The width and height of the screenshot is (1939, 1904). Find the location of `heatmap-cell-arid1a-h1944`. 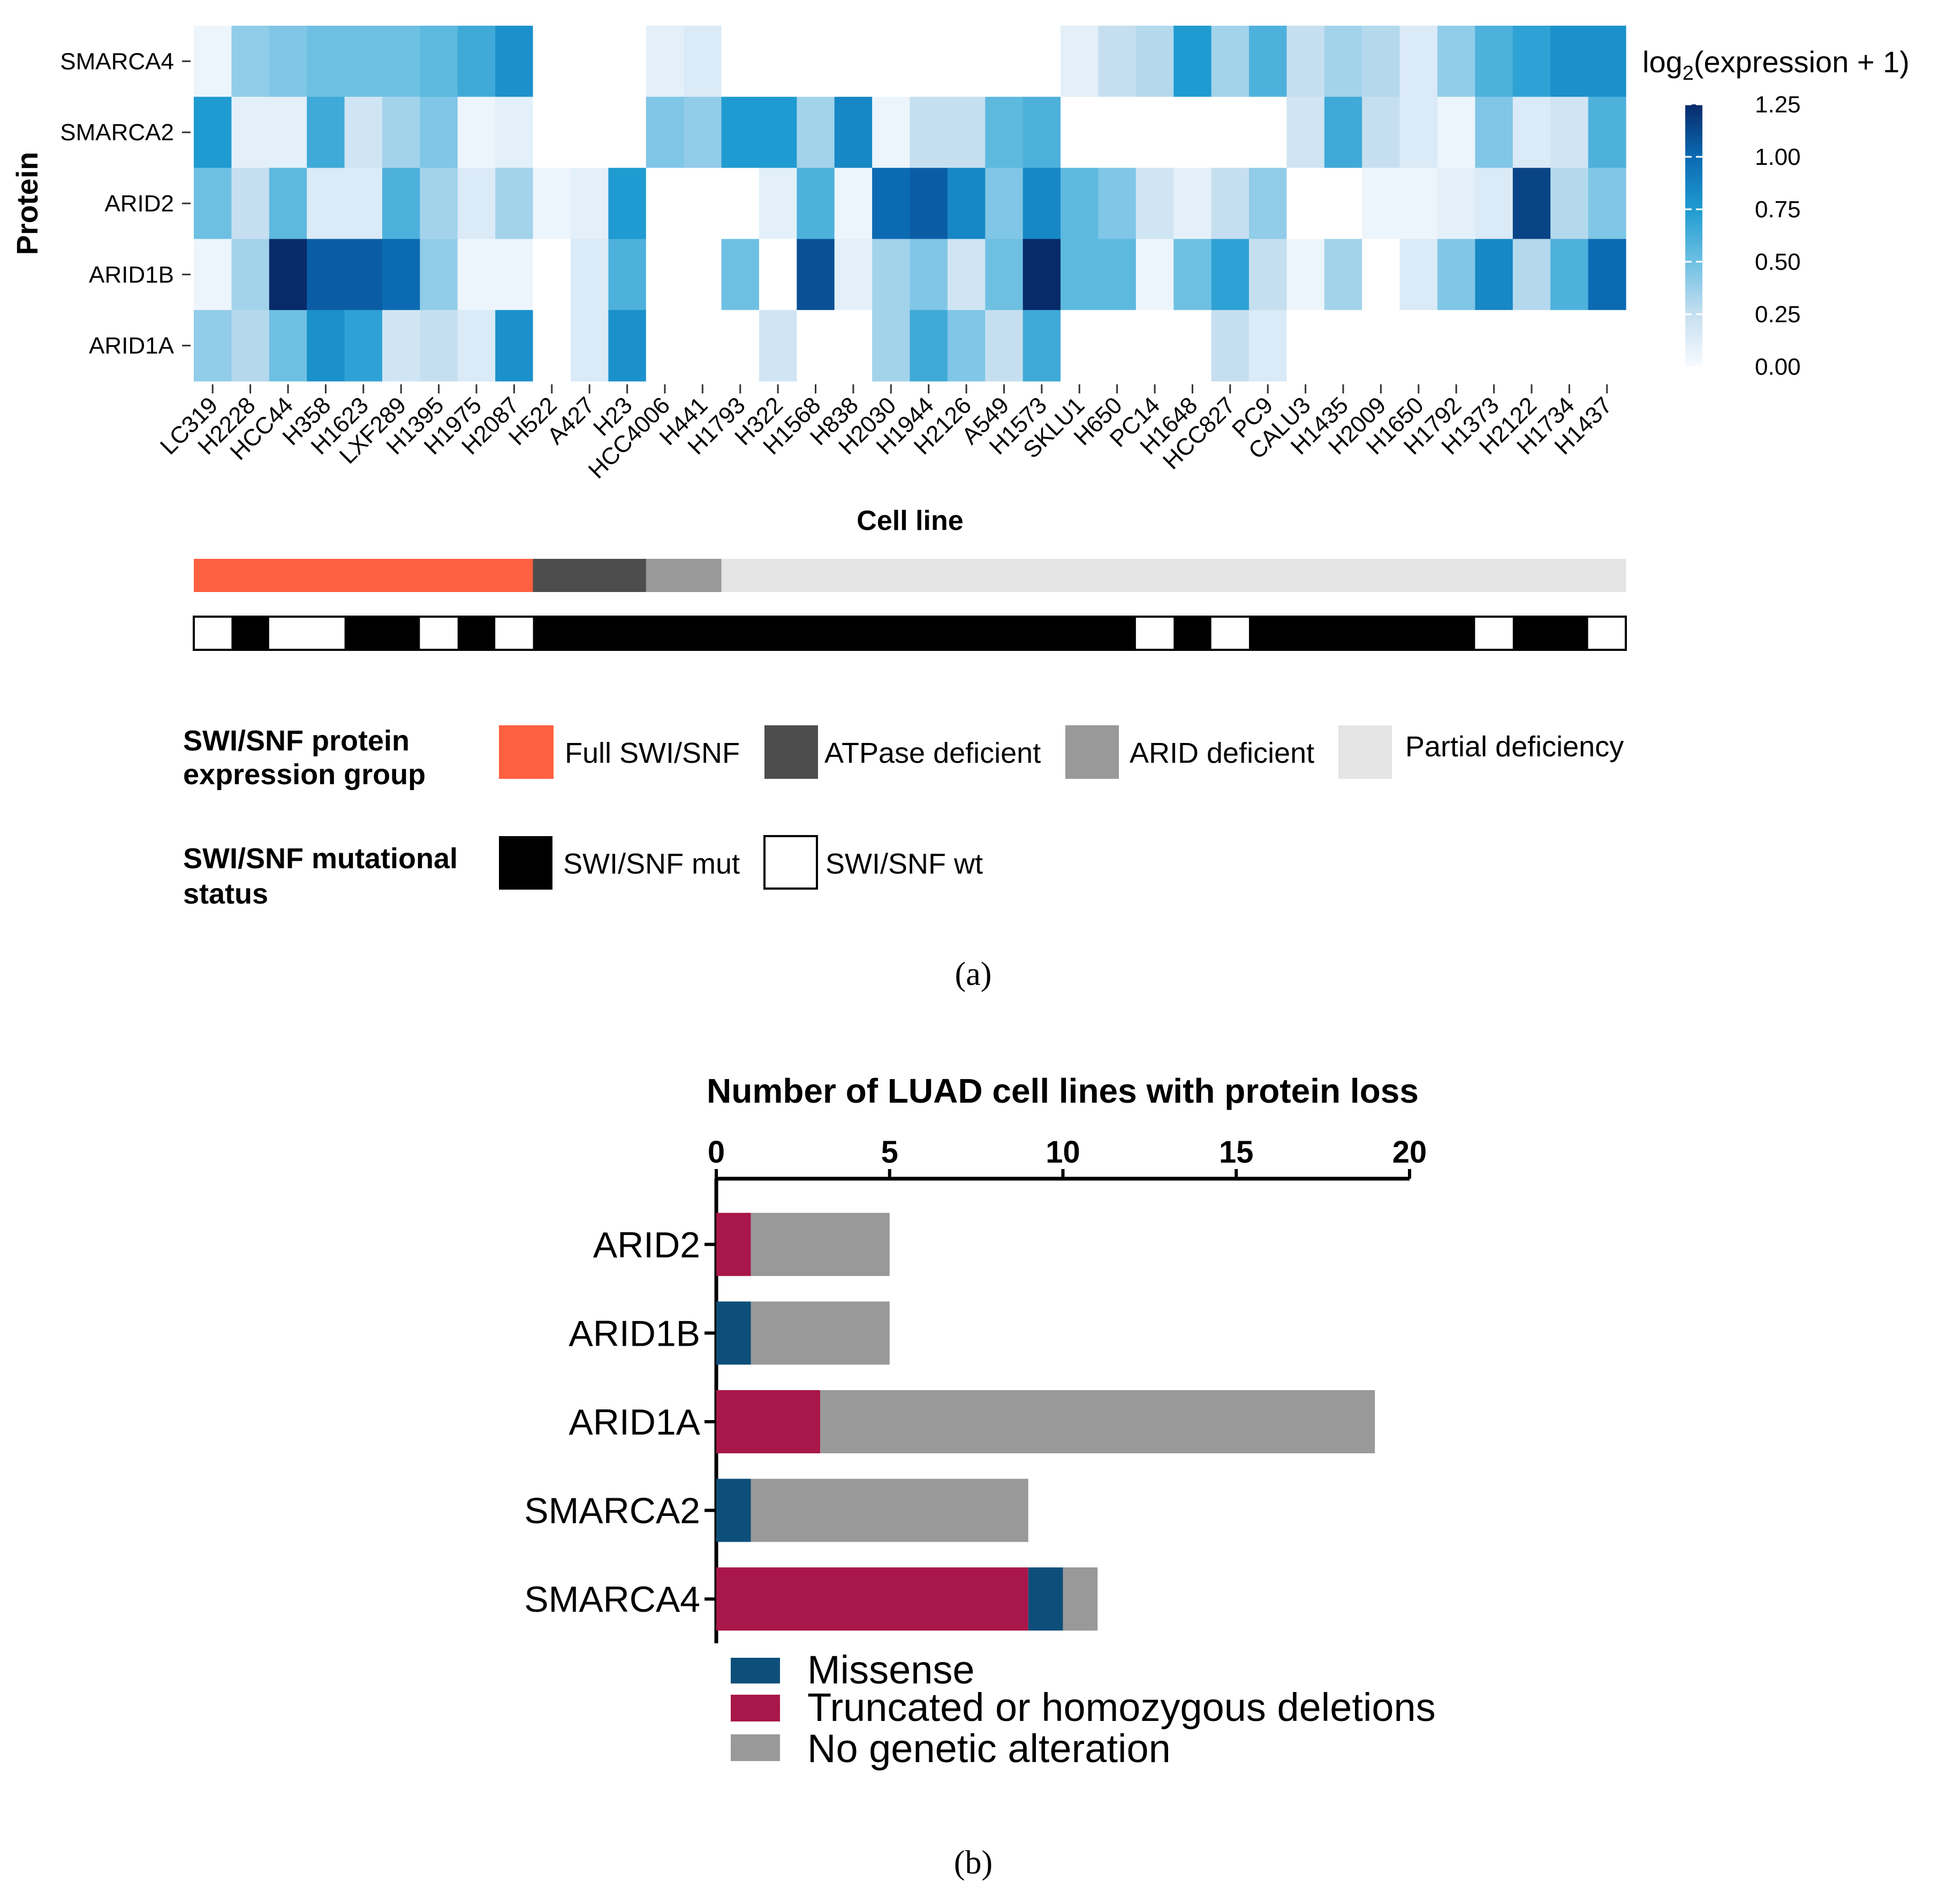

heatmap-cell-arid1a-h1944 is located at coordinates (929, 346).